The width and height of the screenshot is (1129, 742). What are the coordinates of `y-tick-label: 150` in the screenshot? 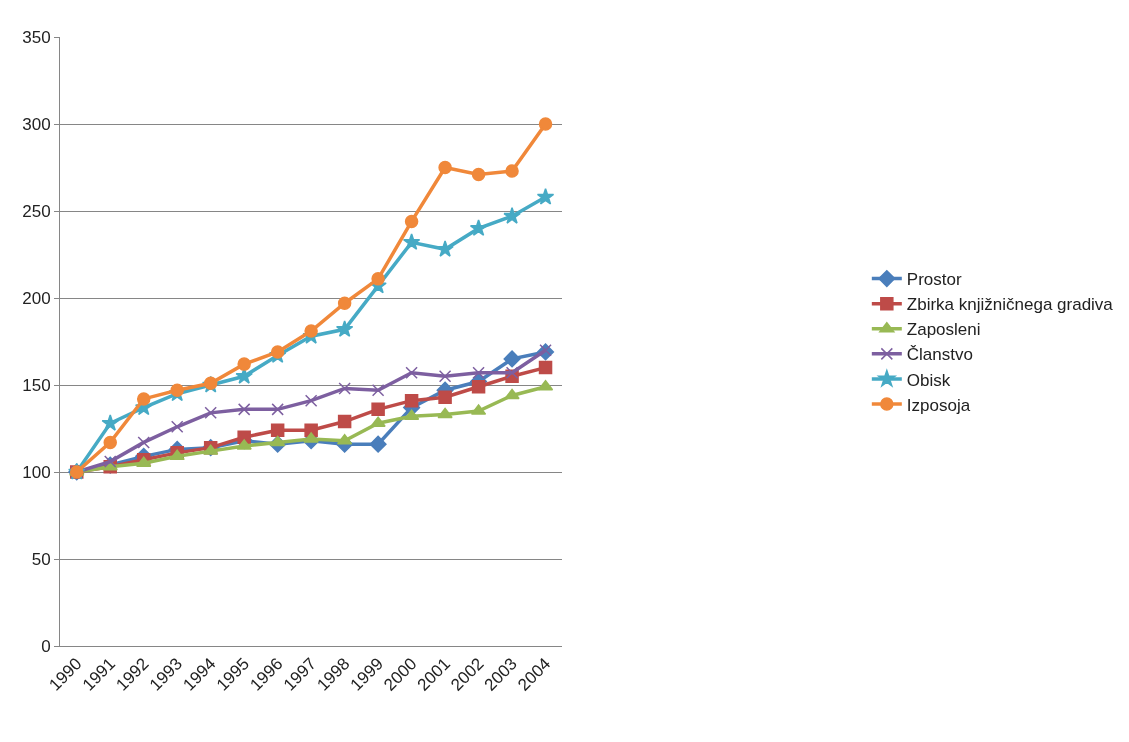 It's located at (36, 385).